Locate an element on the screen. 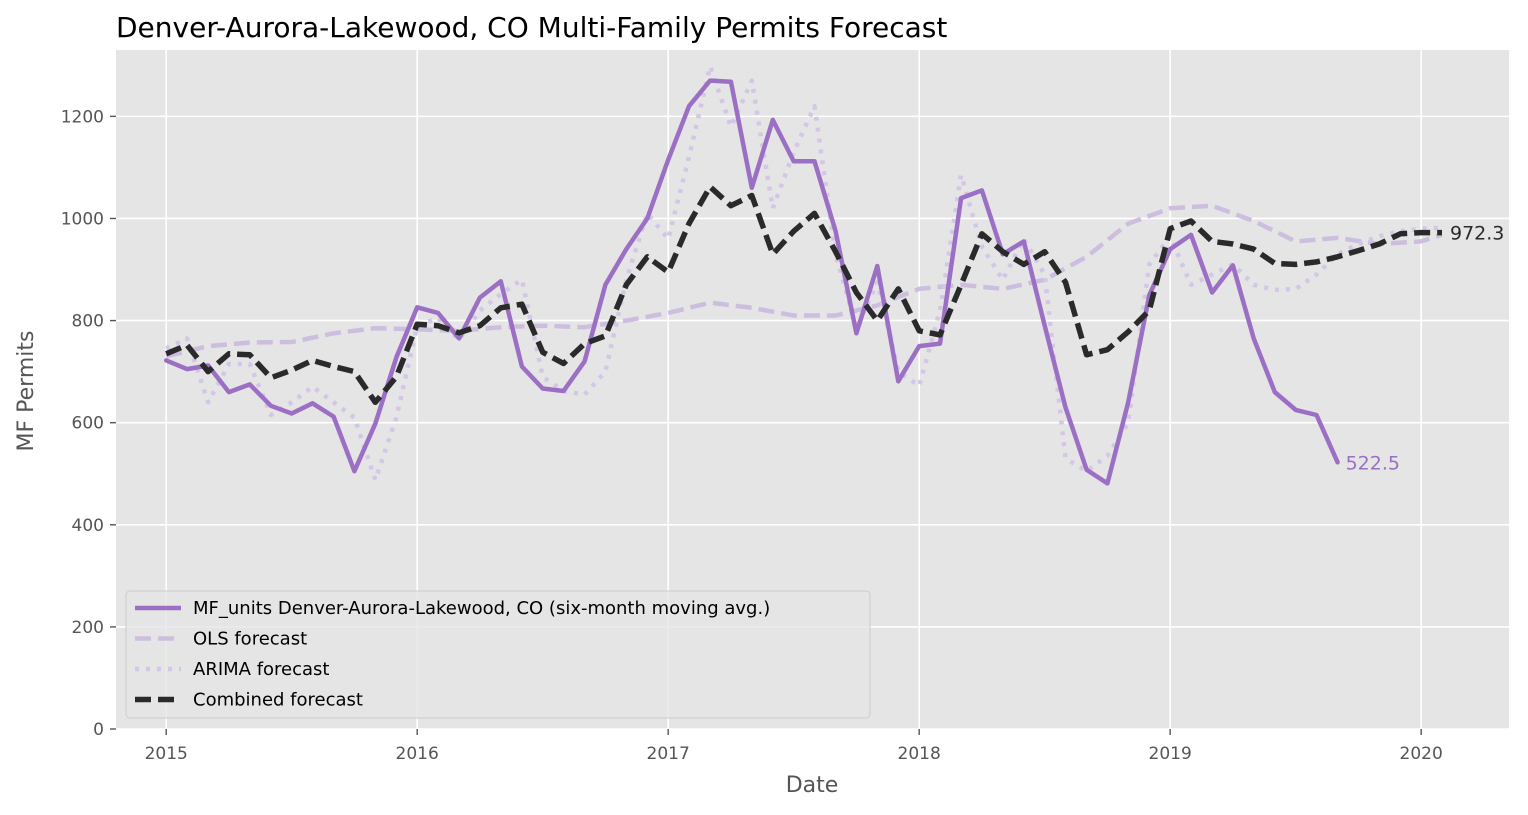 This screenshot has height=815, width=1528. legend-entry-label: ARIMA forecast is located at coordinates (261, 669).